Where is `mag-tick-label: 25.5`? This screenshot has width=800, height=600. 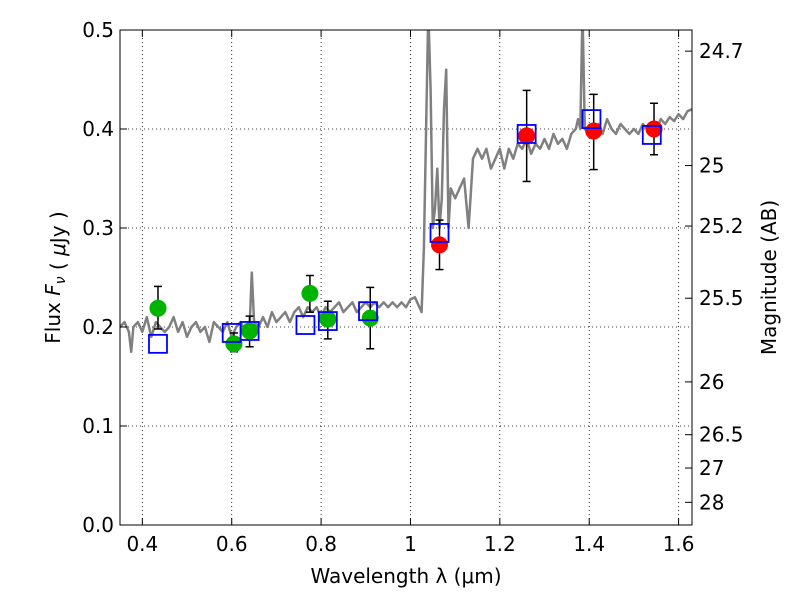 mag-tick-label: 25.5 is located at coordinates (721, 298).